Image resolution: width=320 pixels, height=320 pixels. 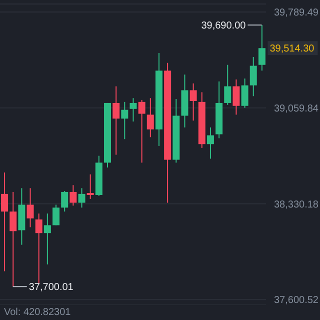 What do you see at coordinates (296, 300) in the screenshot?
I see `y-tick-label: 37,600.52` at bounding box center [296, 300].